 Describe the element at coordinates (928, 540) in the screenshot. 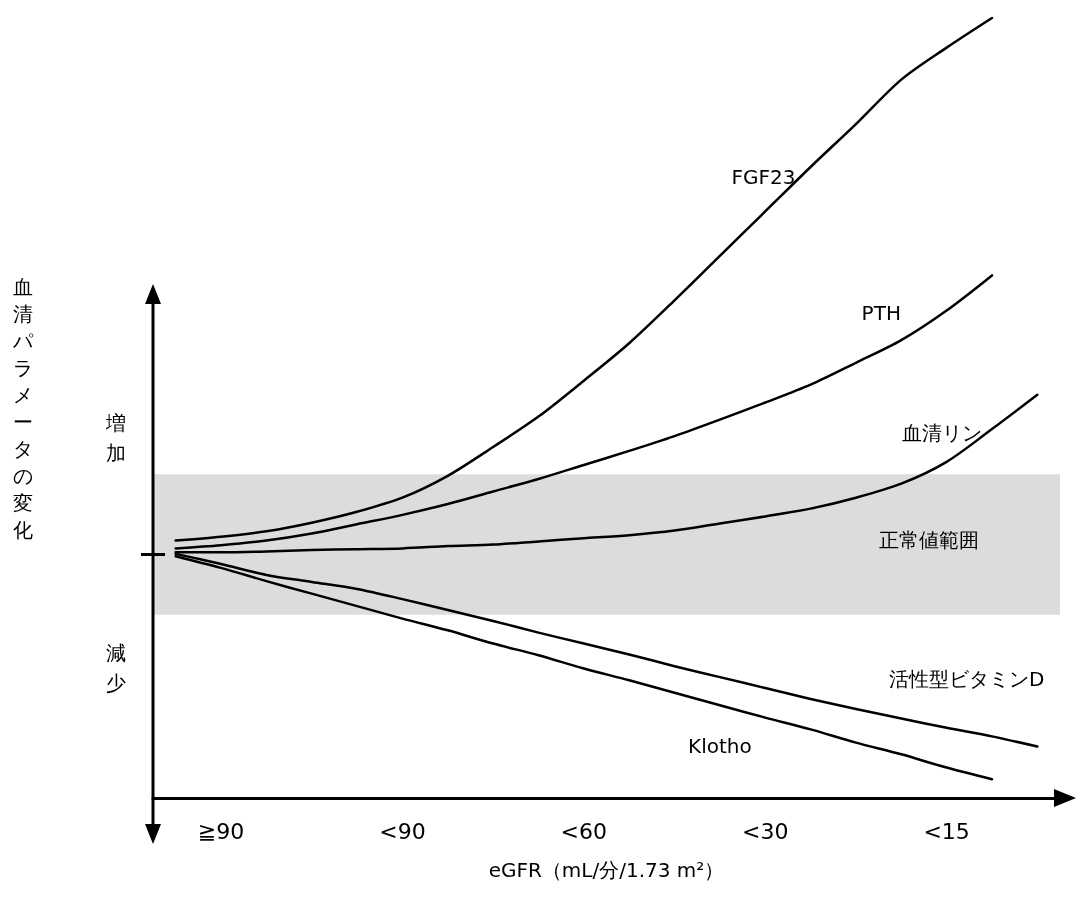

I see `band-label: 正常値範囲` at that location.